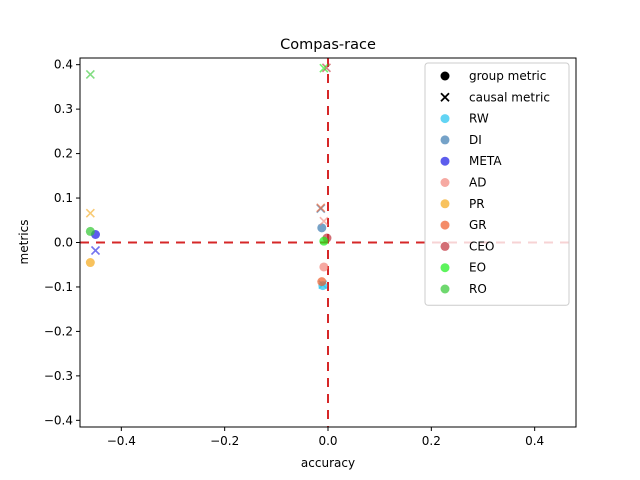 This screenshot has height=480, width=640. I want to click on legend-label-ad: AD, so click(477, 183).